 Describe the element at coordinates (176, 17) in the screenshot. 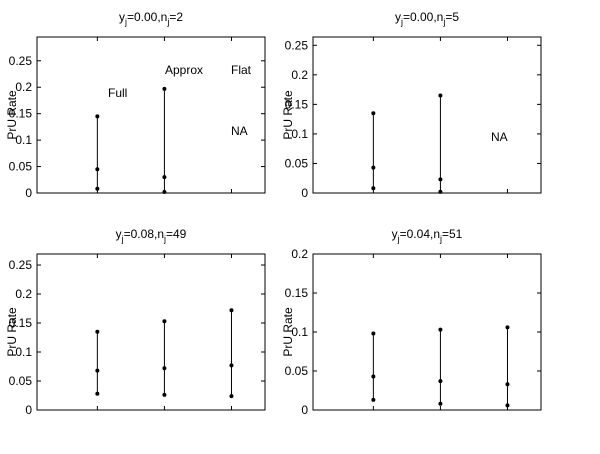

I see `title-part: =2` at that location.